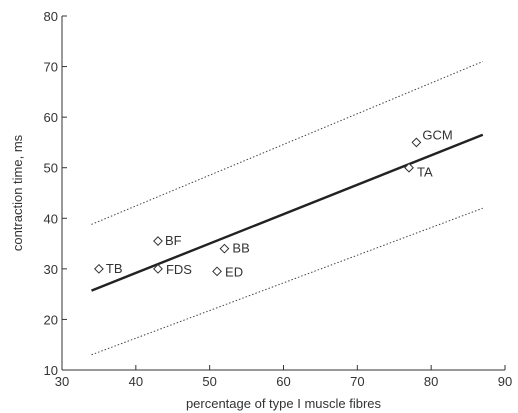 The image size is (518, 413). I want to click on point-ta, so click(409, 167).